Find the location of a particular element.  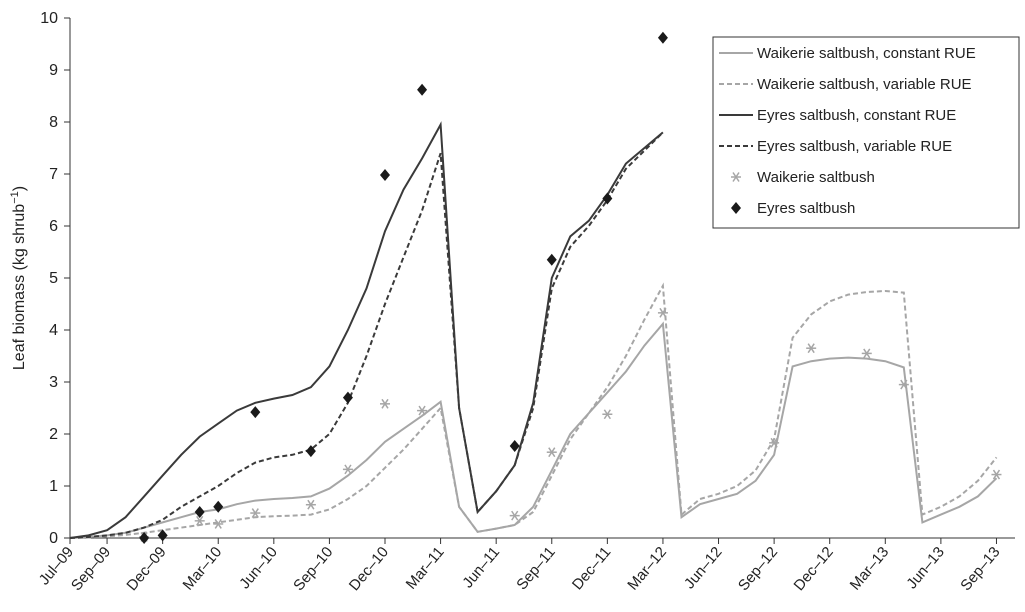

x-tick-label: Dec–12 is located at coordinates (814, 569).